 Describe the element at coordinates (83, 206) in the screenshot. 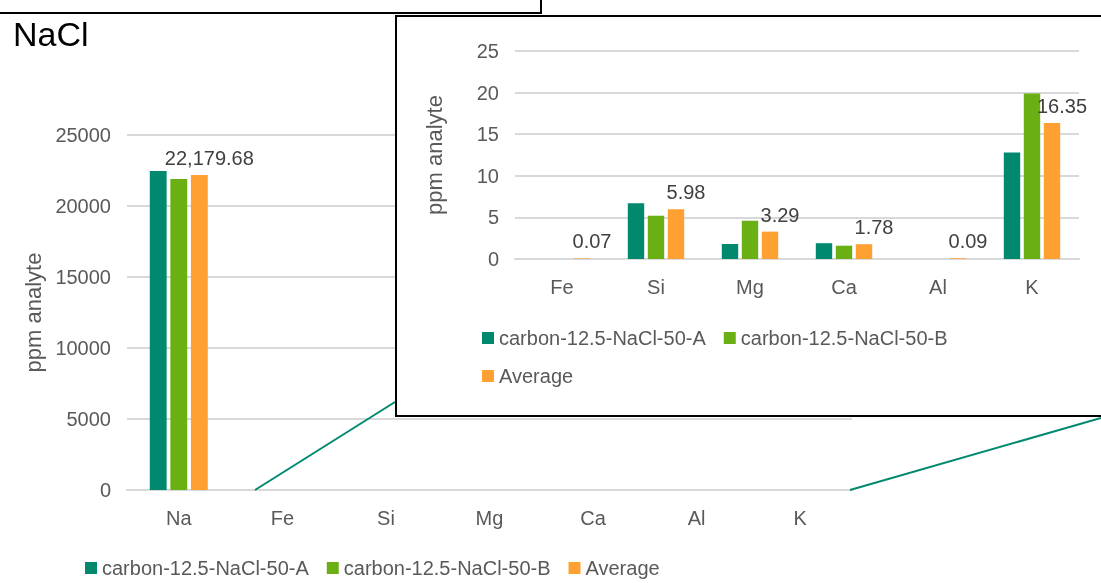

I see `y-tick-label: 20000` at that location.